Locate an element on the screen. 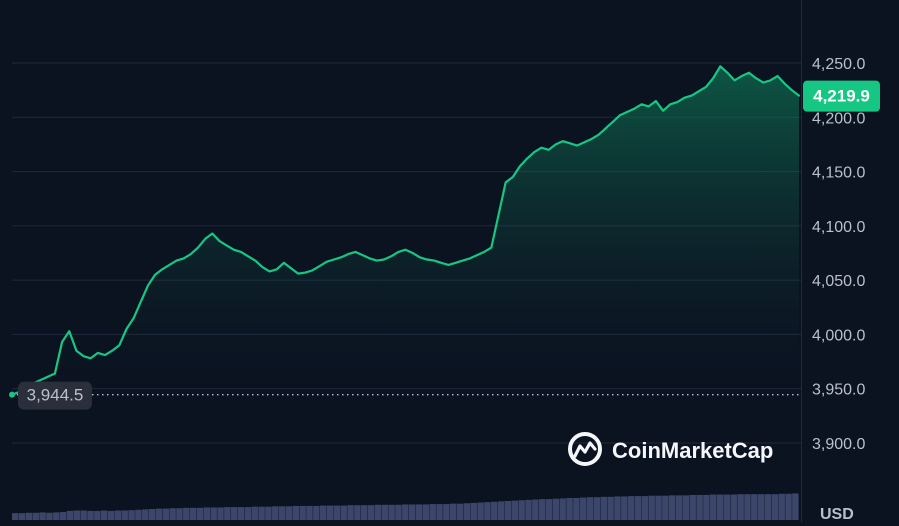 This screenshot has width=899, height=526. opening-price-dot is located at coordinates (12, 394).